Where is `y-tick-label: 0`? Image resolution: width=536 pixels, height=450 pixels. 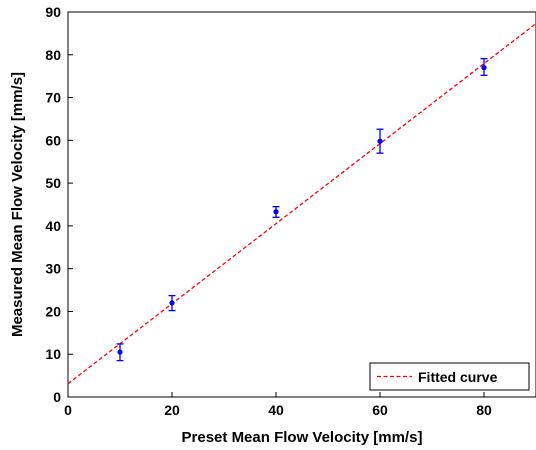
y-tick-label: 0 is located at coordinates (57, 397).